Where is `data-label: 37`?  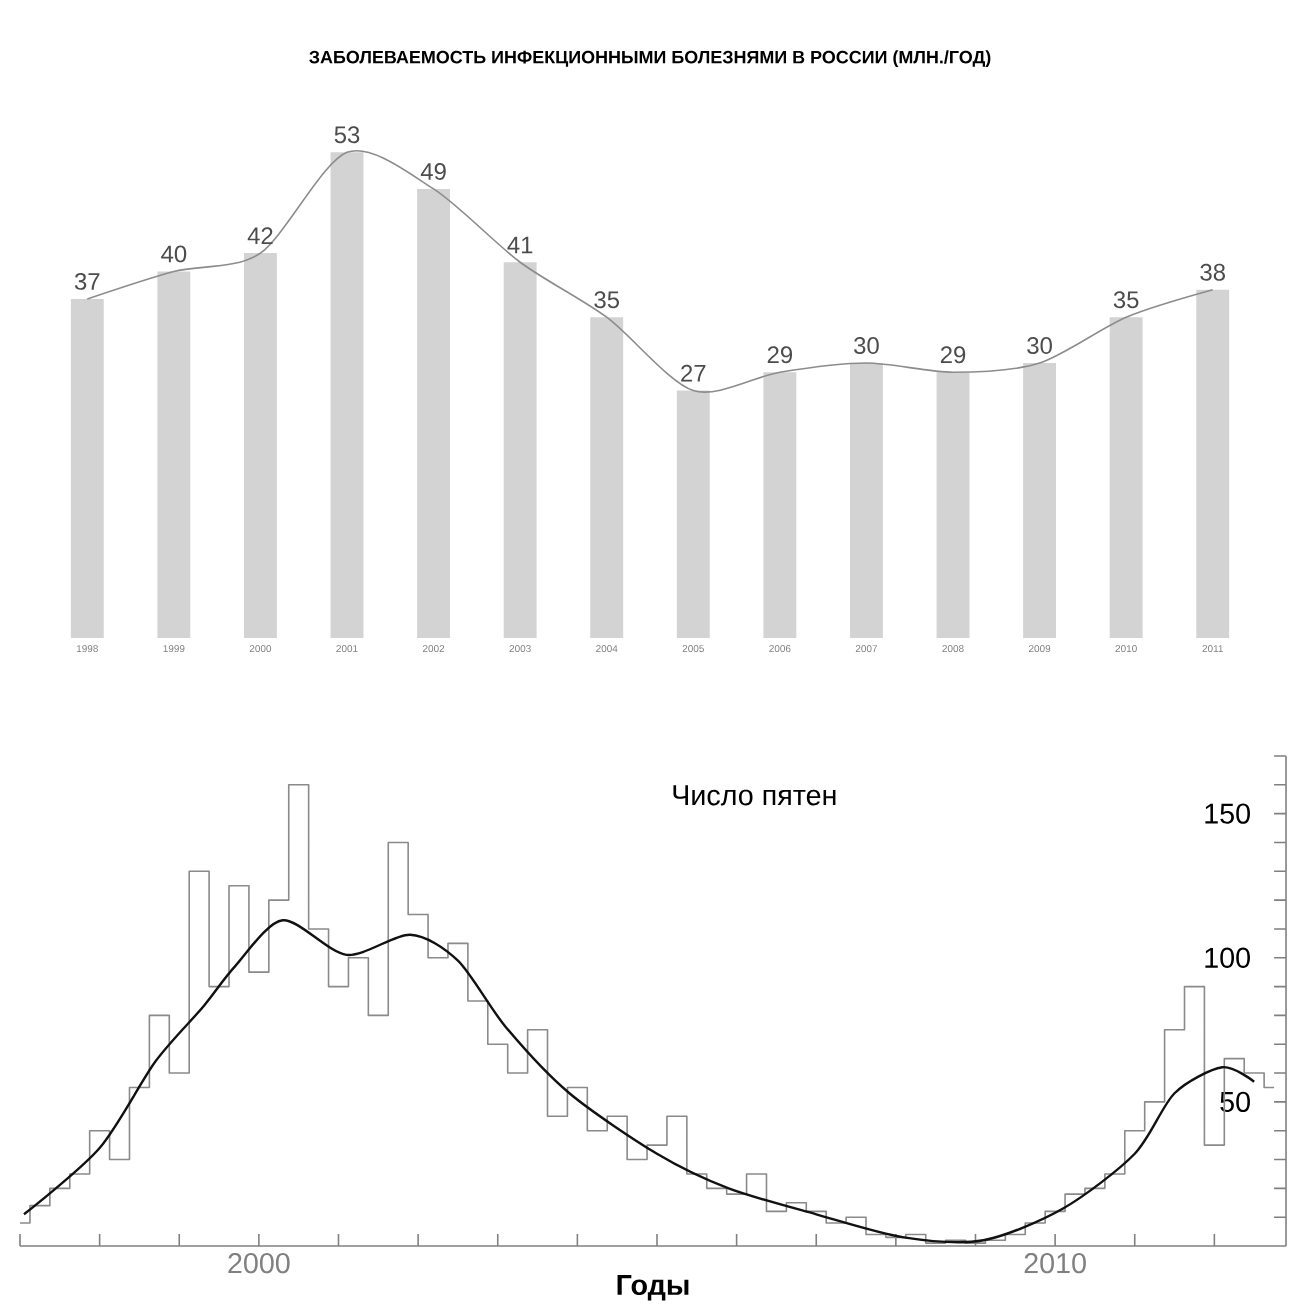 data-label: 37 is located at coordinates (87, 281).